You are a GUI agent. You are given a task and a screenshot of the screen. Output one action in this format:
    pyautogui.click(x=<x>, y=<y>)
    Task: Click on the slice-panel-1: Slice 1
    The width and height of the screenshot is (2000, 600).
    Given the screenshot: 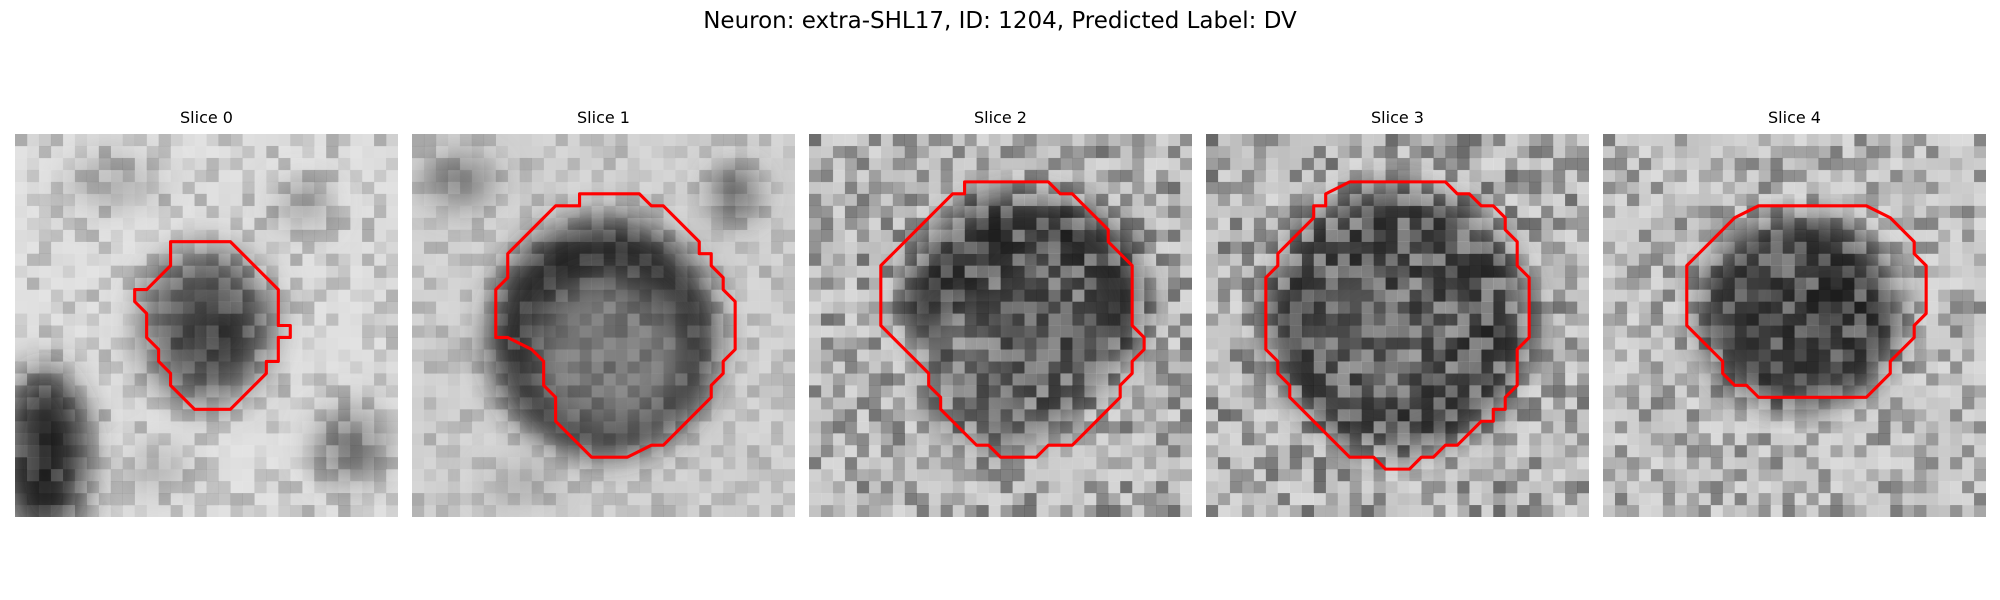 What is the action you would take?
    pyautogui.click(x=603, y=312)
    